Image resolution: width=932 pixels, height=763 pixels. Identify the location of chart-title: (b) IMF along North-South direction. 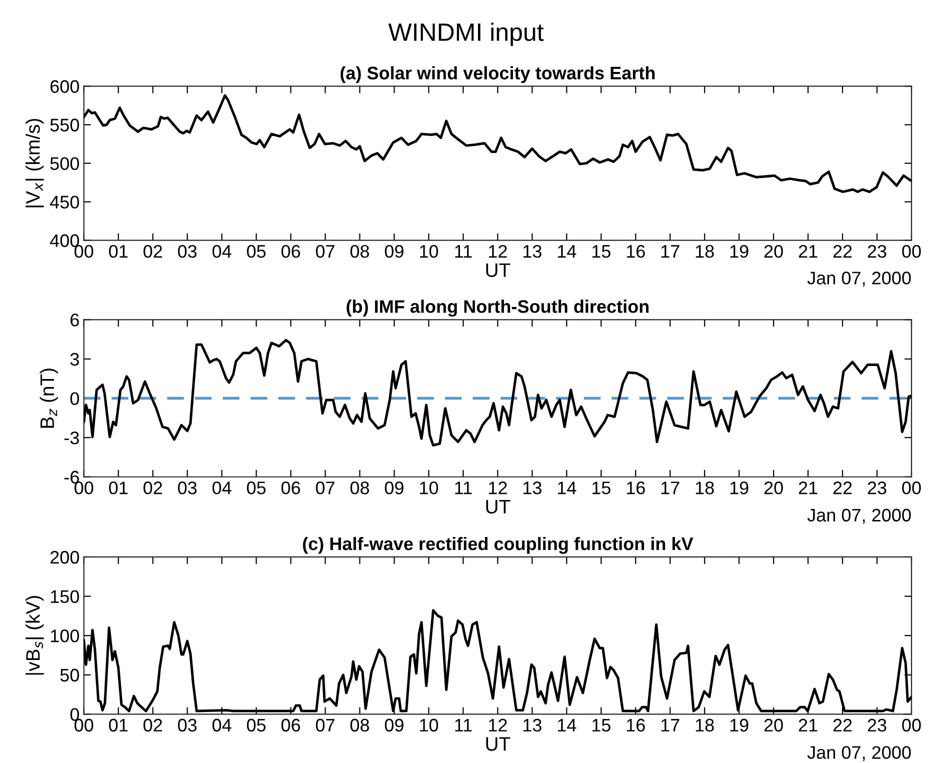
(497, 308).